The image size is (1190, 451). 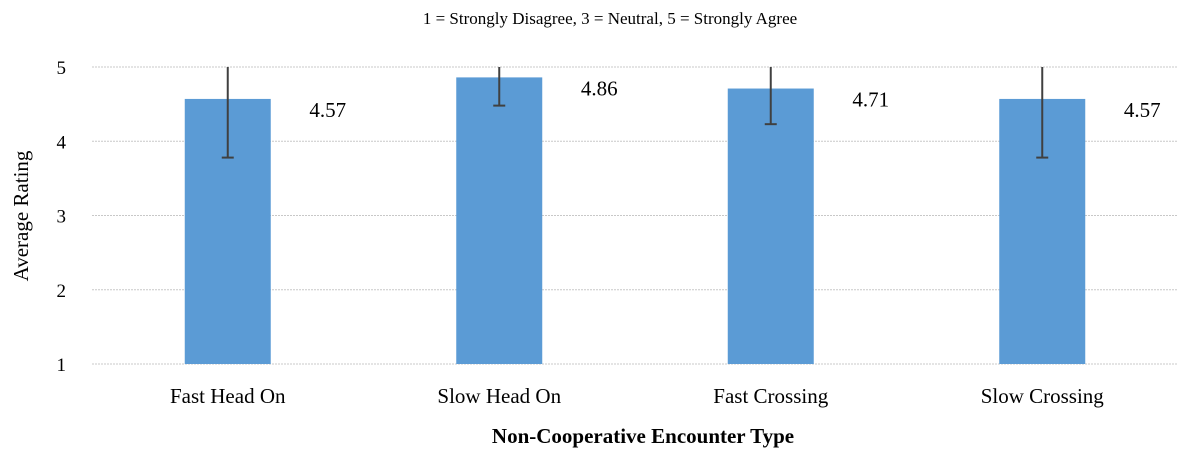 I want to click on y-tick-label-4: 4, so click(x=62, y=142).